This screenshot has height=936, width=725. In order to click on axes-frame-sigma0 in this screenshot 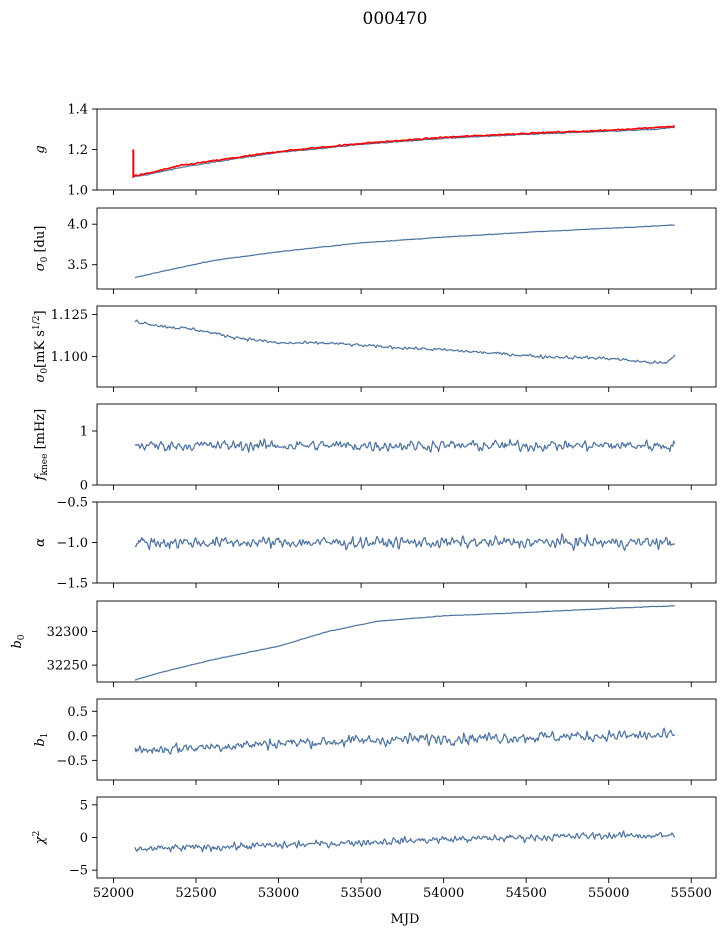, I will do `click(406, 248)`.